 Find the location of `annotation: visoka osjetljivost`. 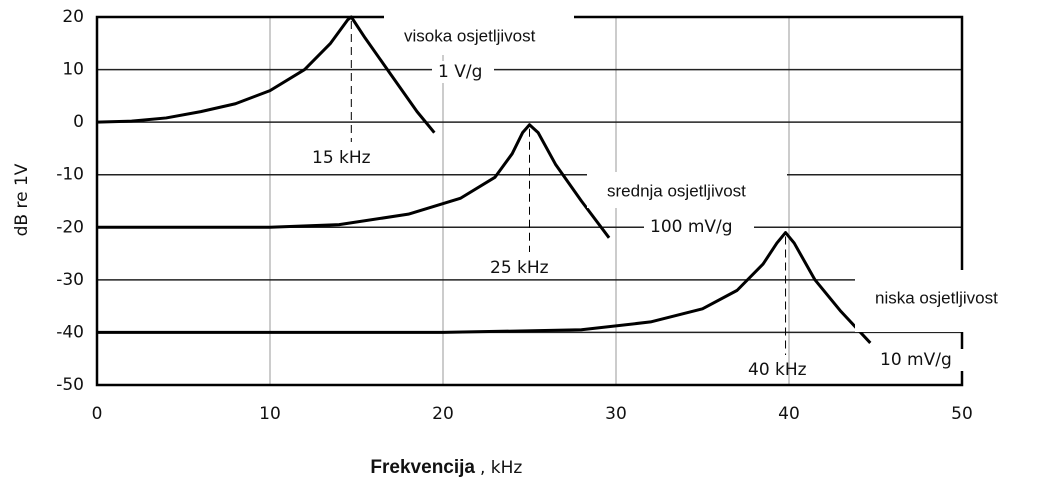

annotation: visoka osjetljivost is located at coordinates (470, 35).